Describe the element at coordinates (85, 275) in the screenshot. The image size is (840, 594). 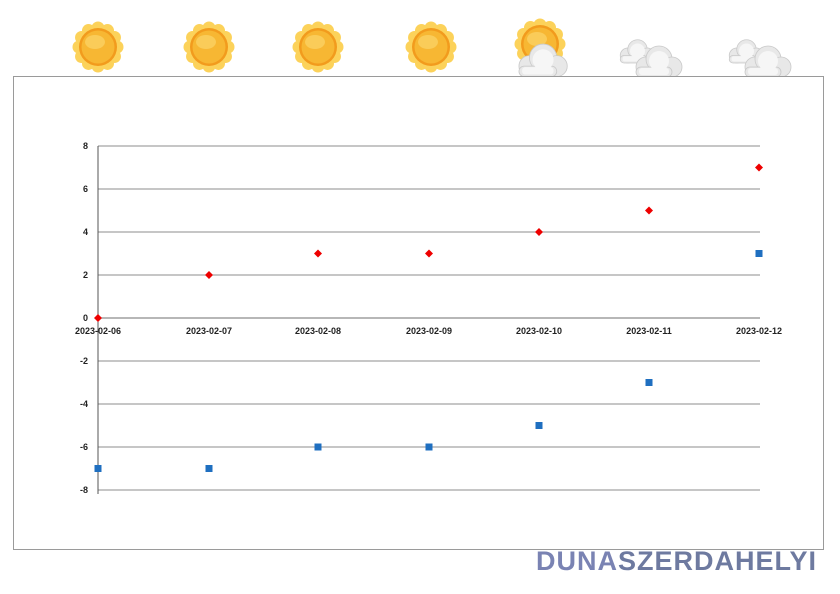
I see `y-tick-label: 2` at that location.